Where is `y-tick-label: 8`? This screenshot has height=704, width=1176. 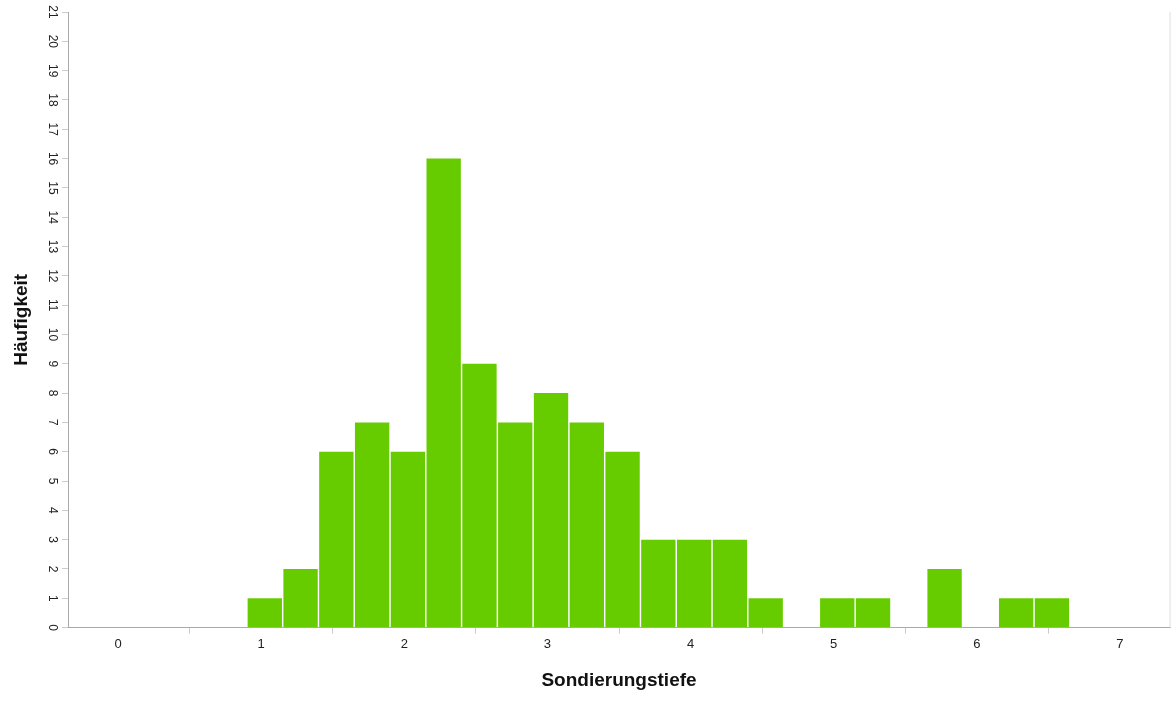
y-tick-label: 8 is located at coordinates (52, 393).